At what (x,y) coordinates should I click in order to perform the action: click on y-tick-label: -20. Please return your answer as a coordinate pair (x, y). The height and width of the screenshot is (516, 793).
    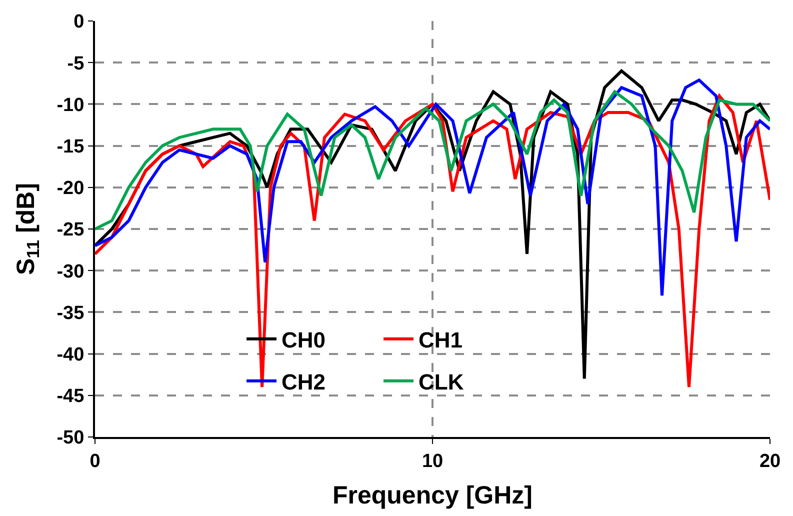
    Looking at the image, I should click on (70, 189).